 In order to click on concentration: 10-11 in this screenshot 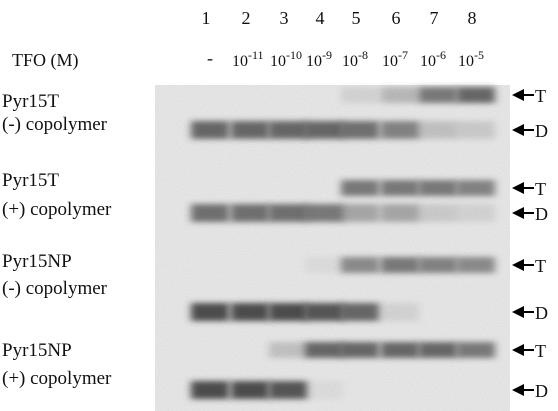, I will do `click(248, 59)`.